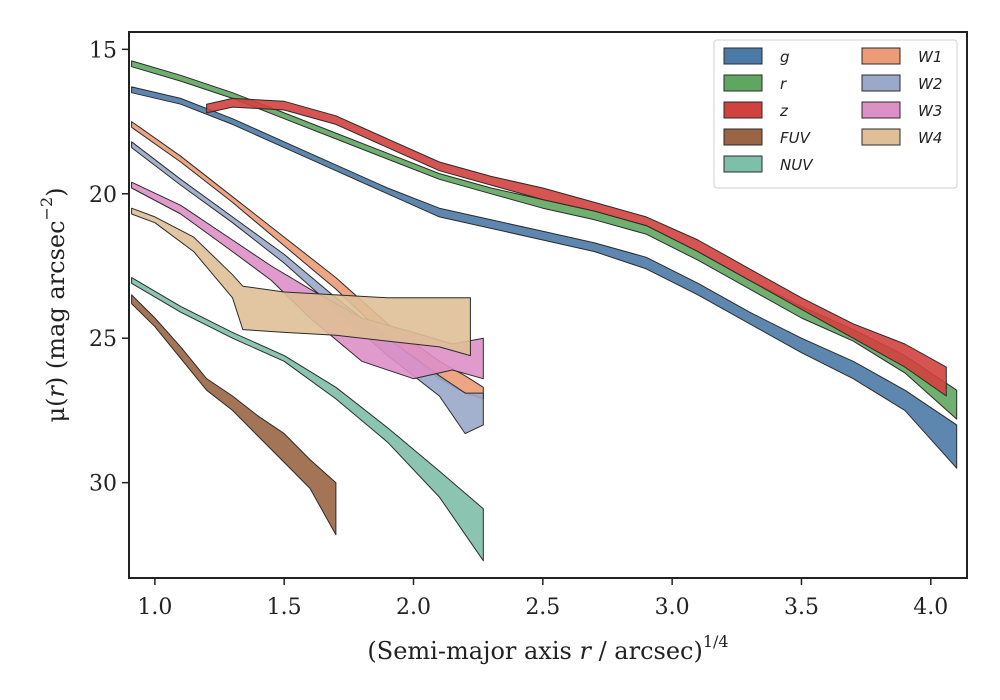  Describe the element at coordinates (103, 484) in the screenshot. I see `y-tick-label: 30` at that location.